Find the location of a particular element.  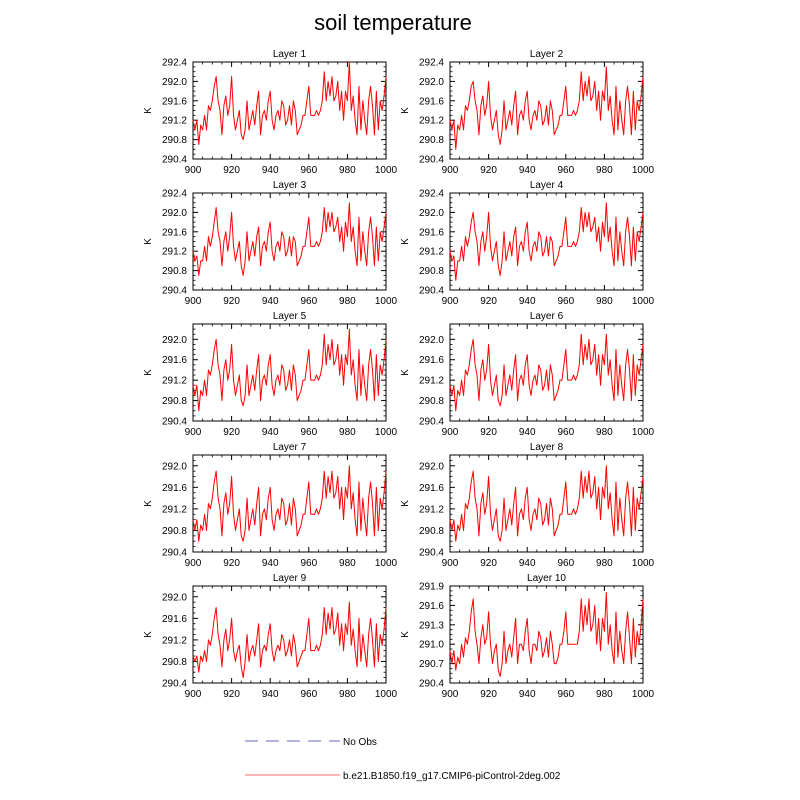

panel-title: Layer 5 is located at coordinates (290, 316).